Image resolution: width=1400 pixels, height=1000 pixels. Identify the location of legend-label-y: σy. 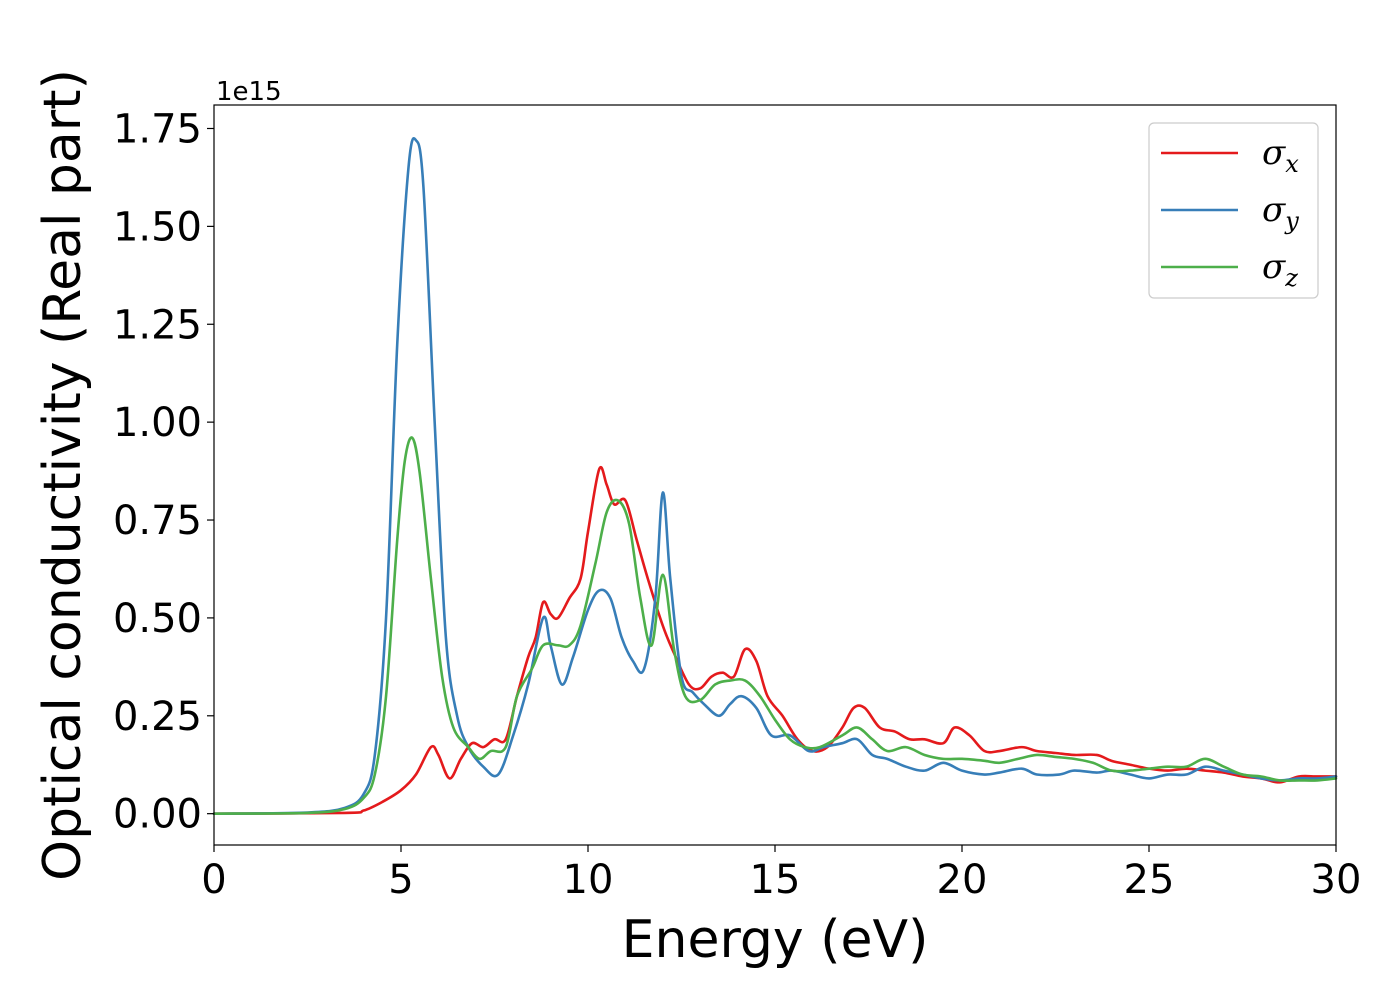
(1280, 212).